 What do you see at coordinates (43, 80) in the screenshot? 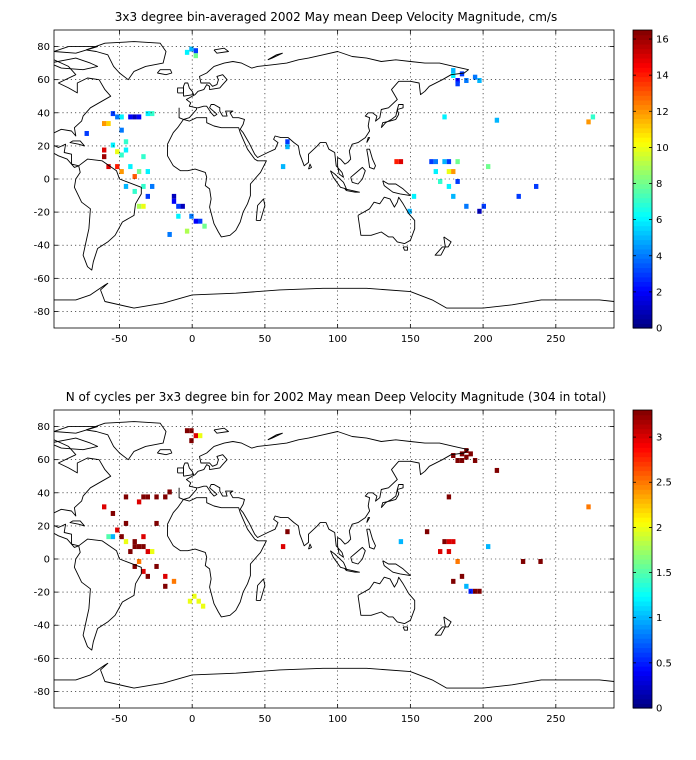
I see `y-tick-label: 60` at bounding box center [43, 80].